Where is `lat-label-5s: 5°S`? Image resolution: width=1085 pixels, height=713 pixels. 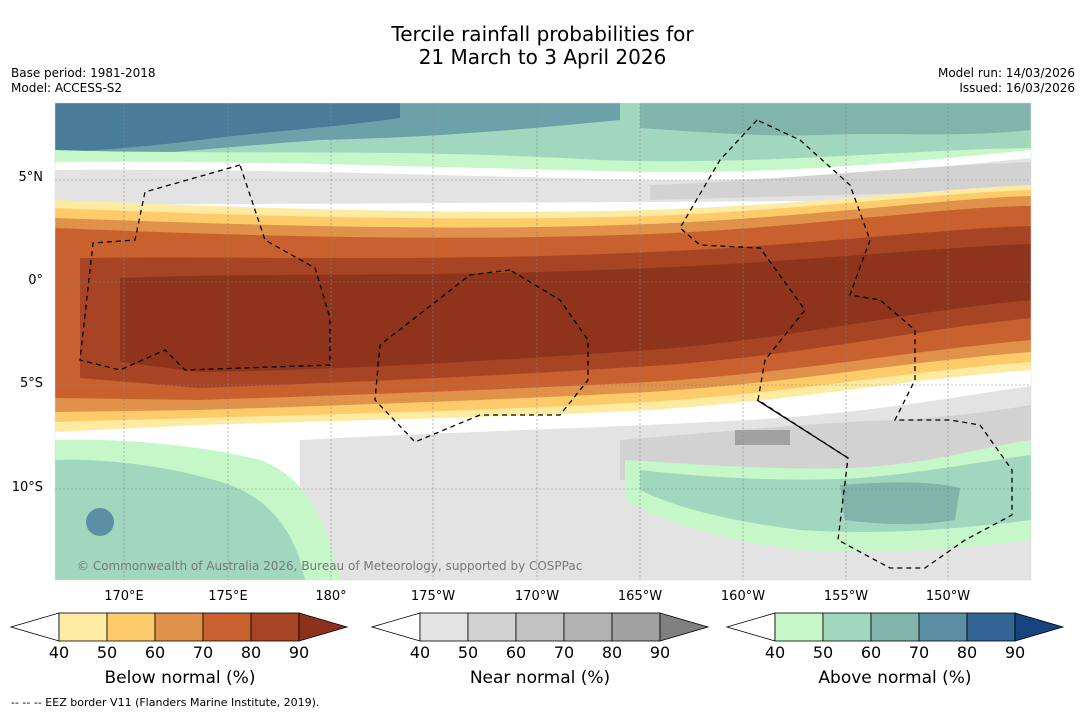 lat-label-5s: 5°S is located at coordinates (31, 383).